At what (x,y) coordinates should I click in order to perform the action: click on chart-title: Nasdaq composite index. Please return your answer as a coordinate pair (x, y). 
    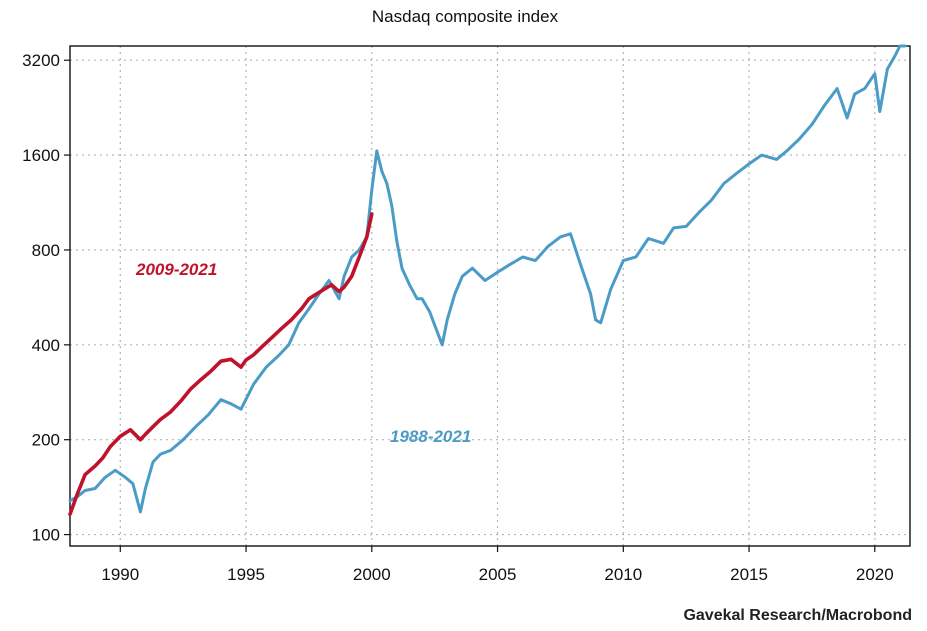
    Looking at the image, I should click on (465, 16).